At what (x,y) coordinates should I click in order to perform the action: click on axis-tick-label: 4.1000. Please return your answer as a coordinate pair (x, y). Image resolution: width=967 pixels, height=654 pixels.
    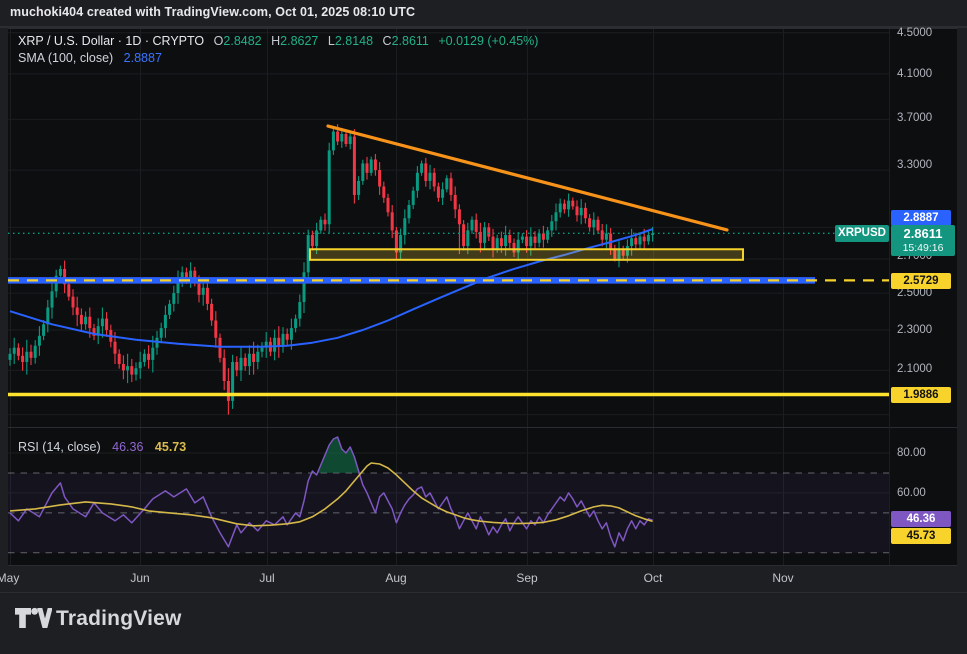
    Looking at the image, I should click on (915, 74).